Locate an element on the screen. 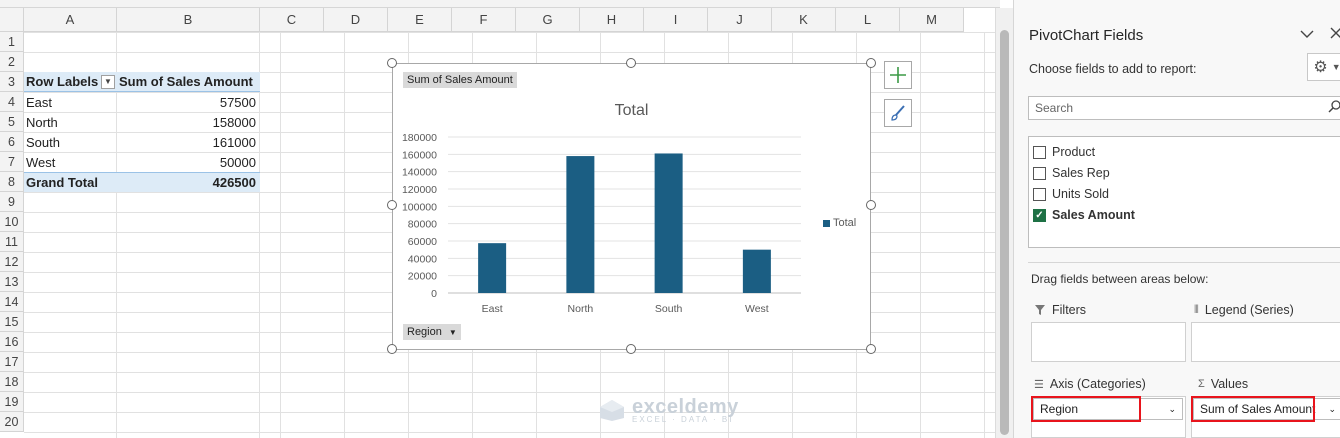 This screenshot has height=438, width=1340. checkbox-checked-icon: ✓ is located at coordinates (1039, 215).